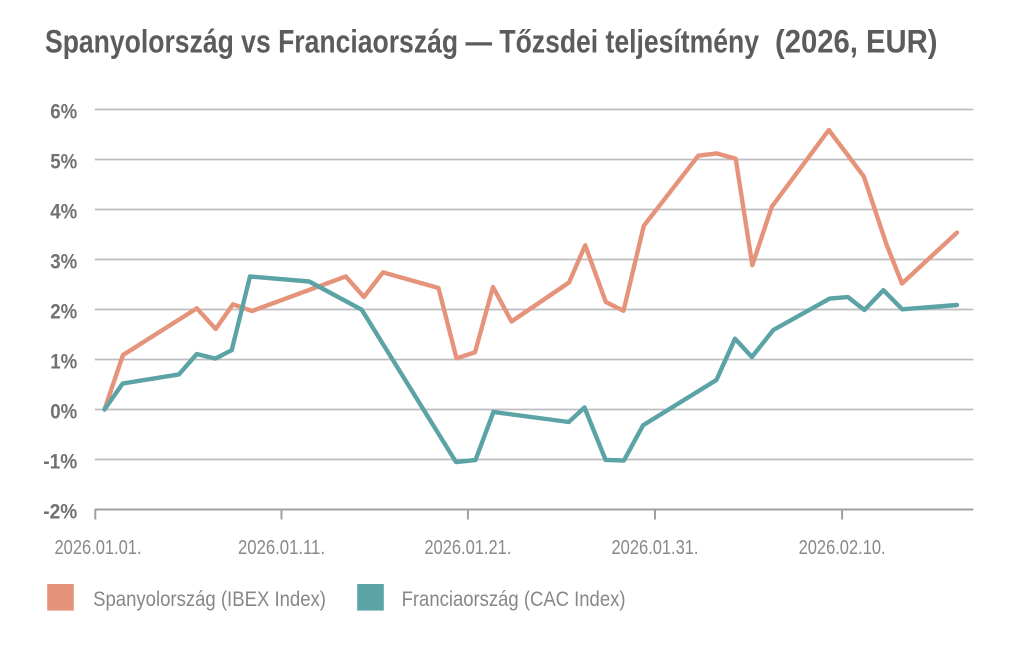 This screenshot has width=1024, height=649. What do you see at coordinates (60, 511) in the screenshot?
I see `svg-text: -2%` at bounding box center [60, 511].